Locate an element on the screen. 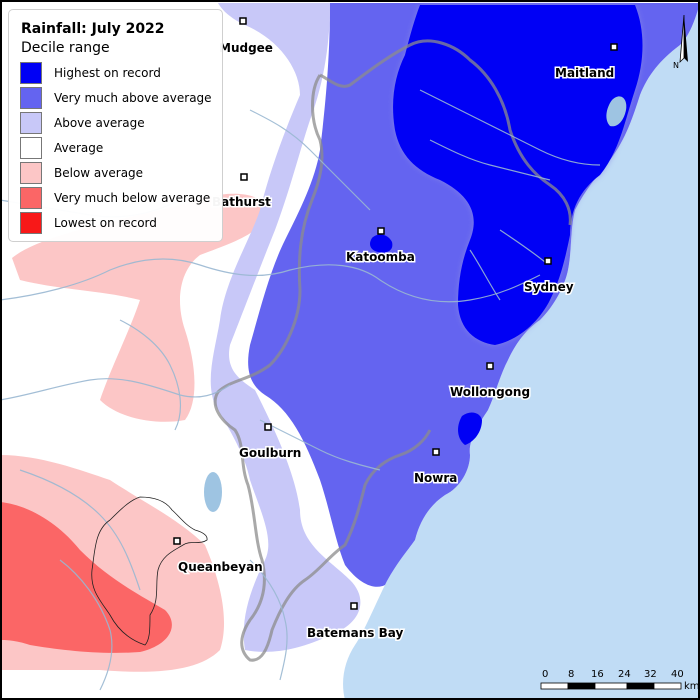  legend-label: Very much above average is located at coordinates (133, 98).